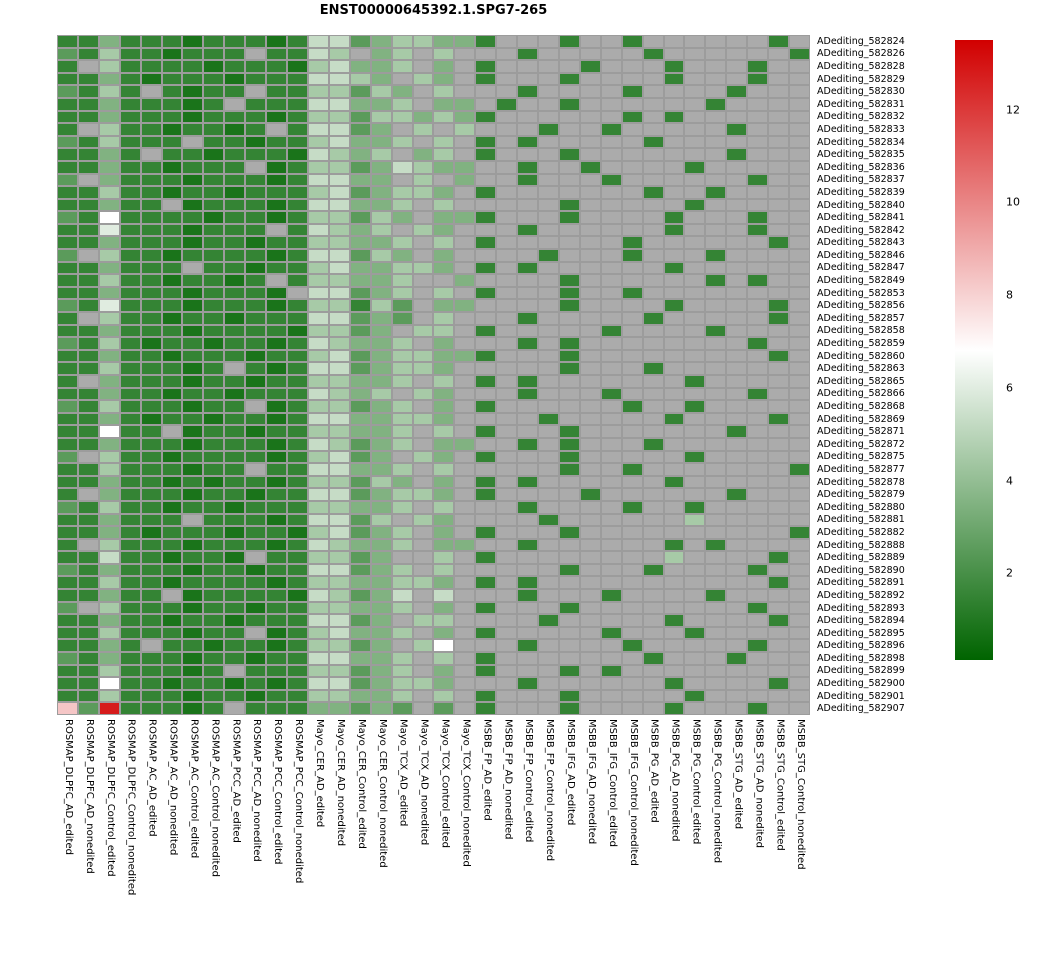 This screenshot has width=1059, height=966. Describe the element at coordinates (529, 781) in the screenshot. I see `column-label: MSBB_FP_Control_edited` at that location.